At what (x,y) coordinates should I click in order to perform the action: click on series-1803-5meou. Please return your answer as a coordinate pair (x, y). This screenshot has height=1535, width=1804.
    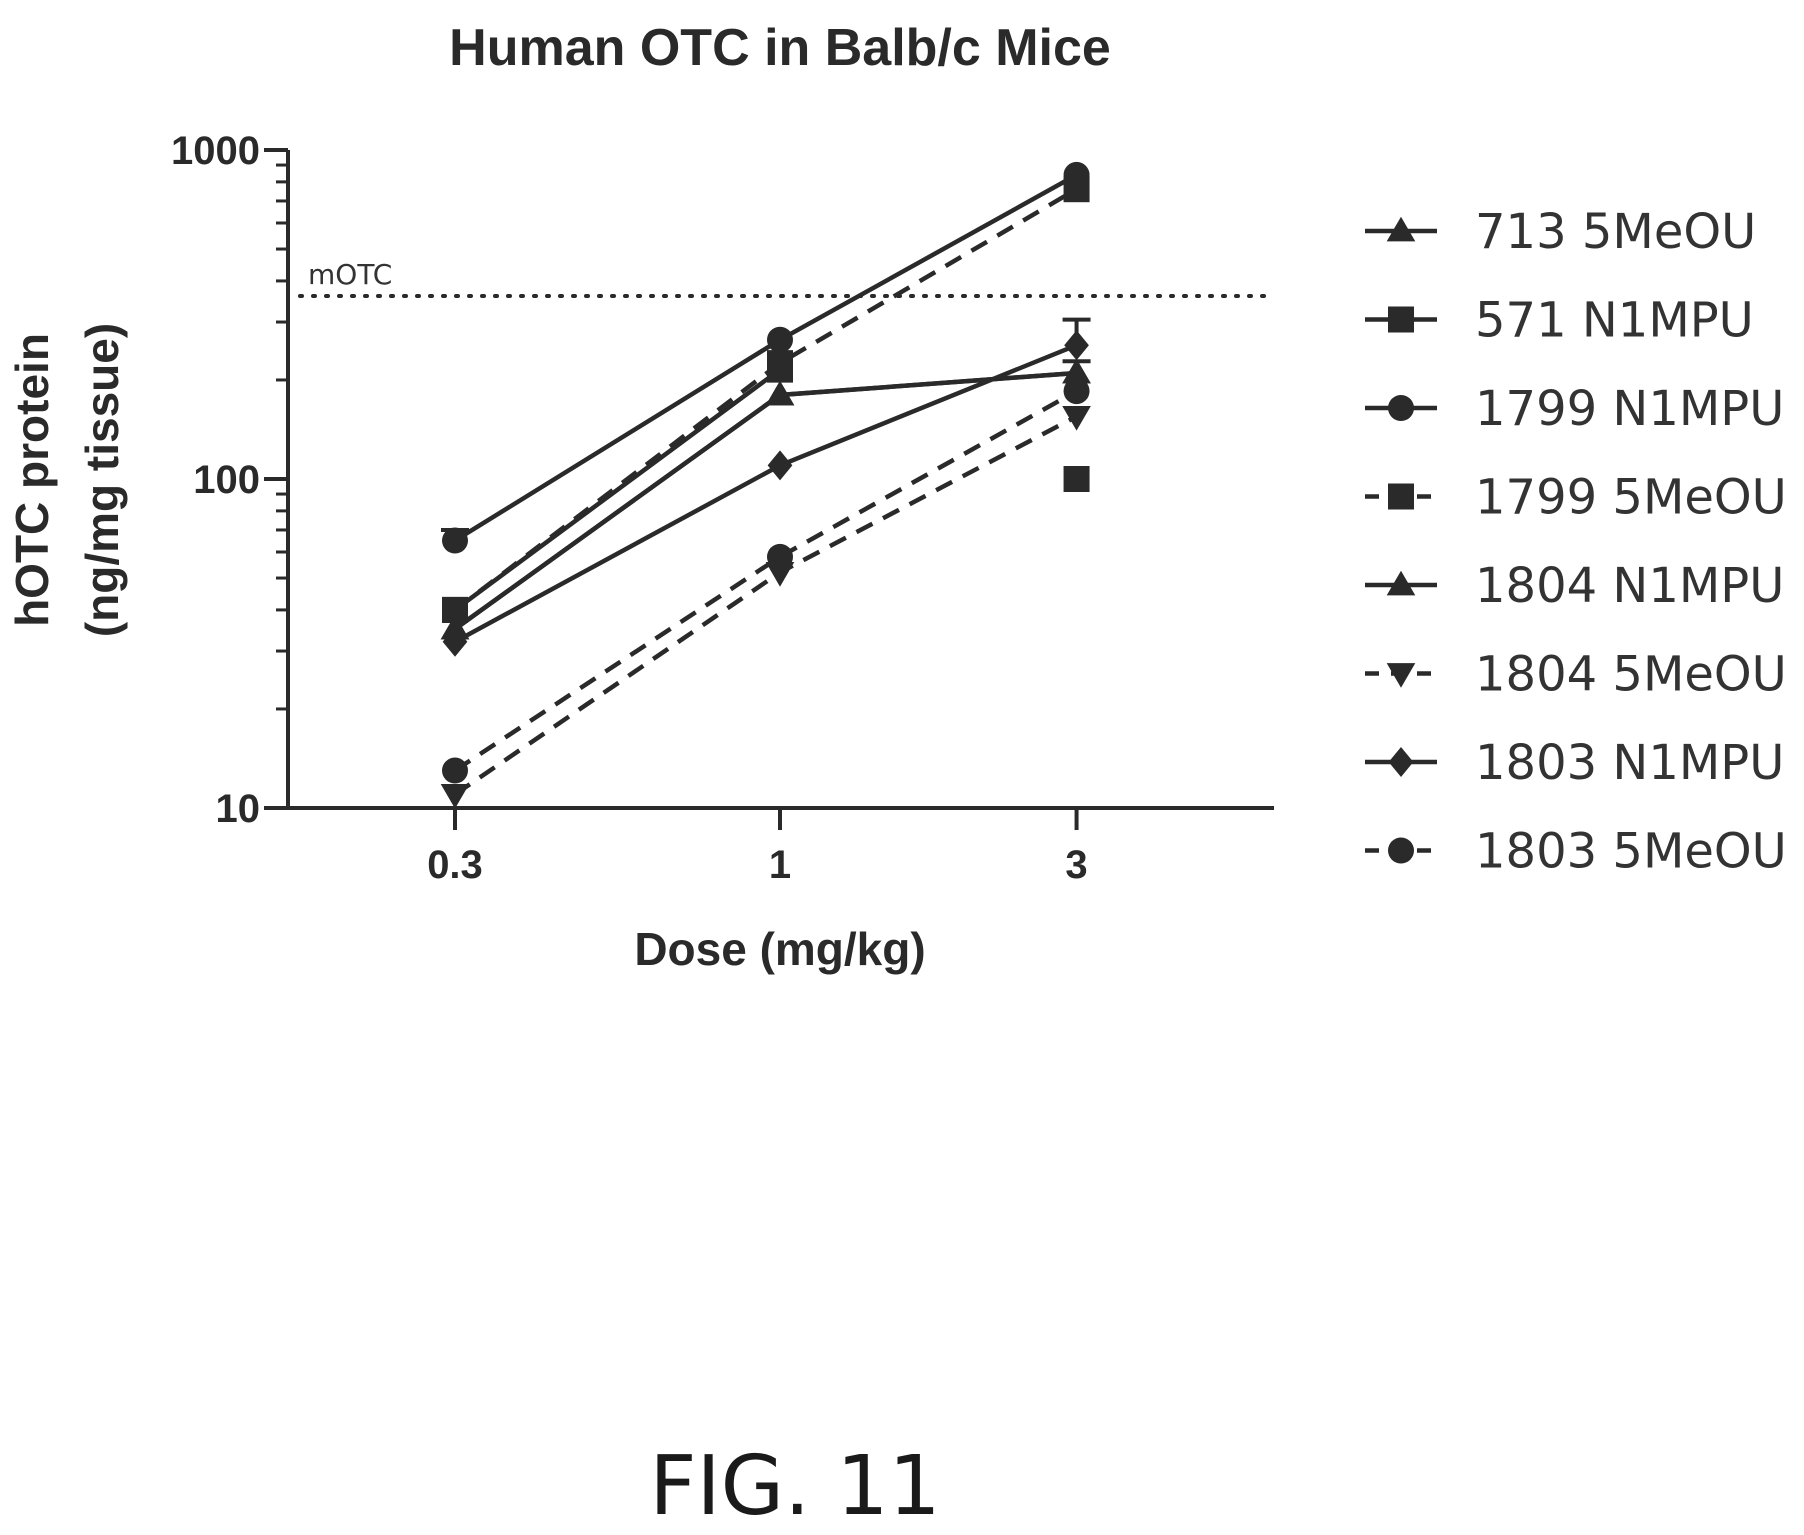
    Looking at the image, I should click on (766, 581).